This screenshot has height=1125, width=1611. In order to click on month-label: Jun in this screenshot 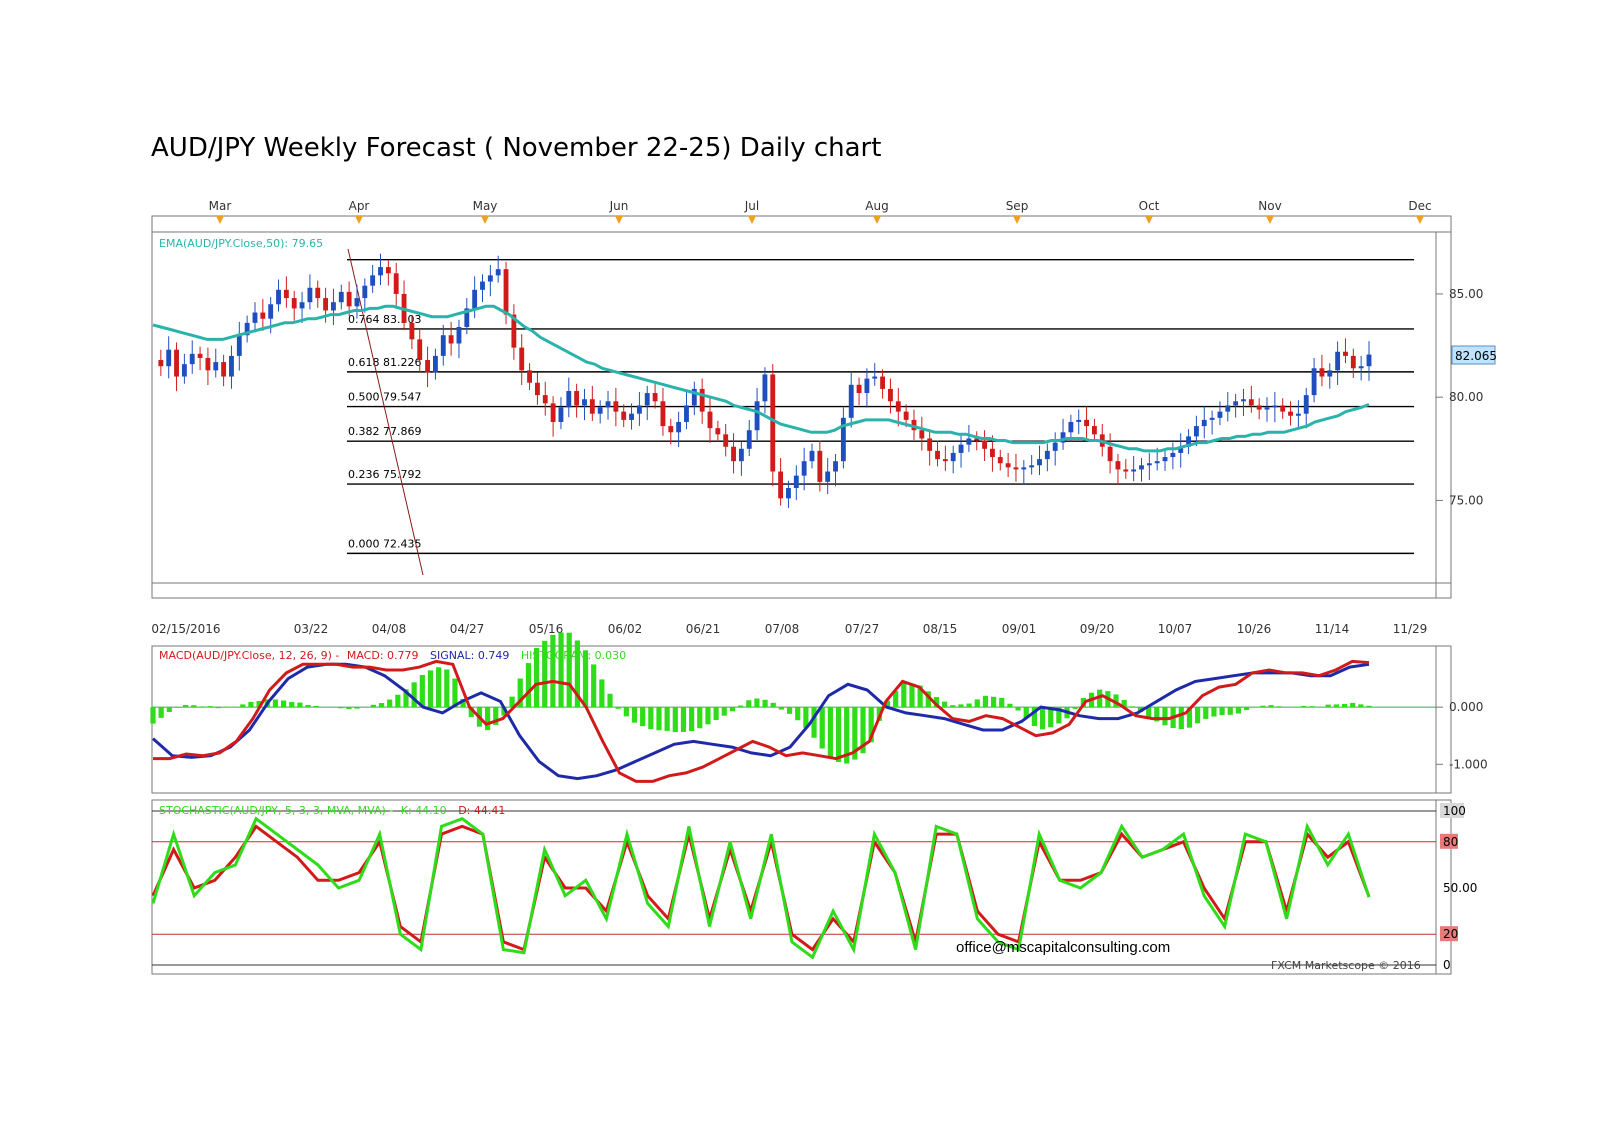, I will do `click(619, 206)`.